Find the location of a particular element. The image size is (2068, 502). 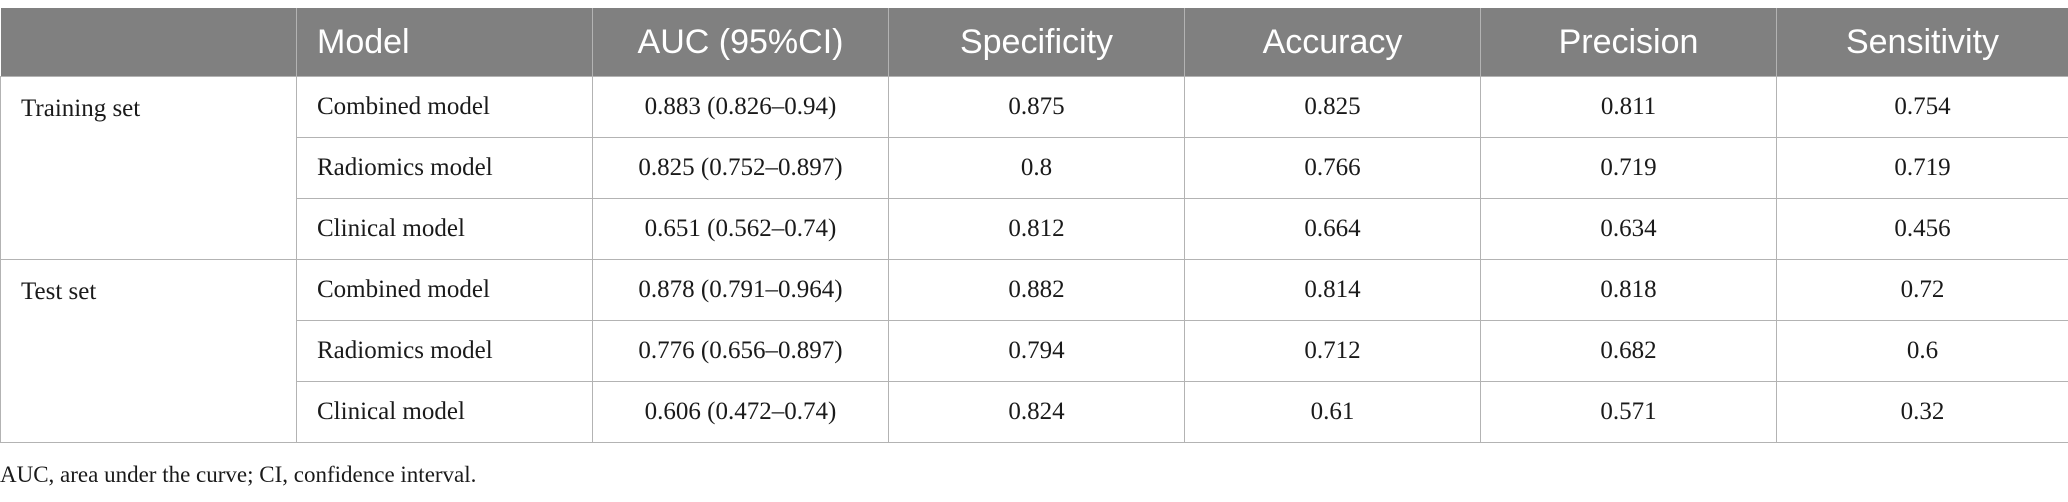

specificity-cell: 0.8 is located at coordinates (1036, 168).